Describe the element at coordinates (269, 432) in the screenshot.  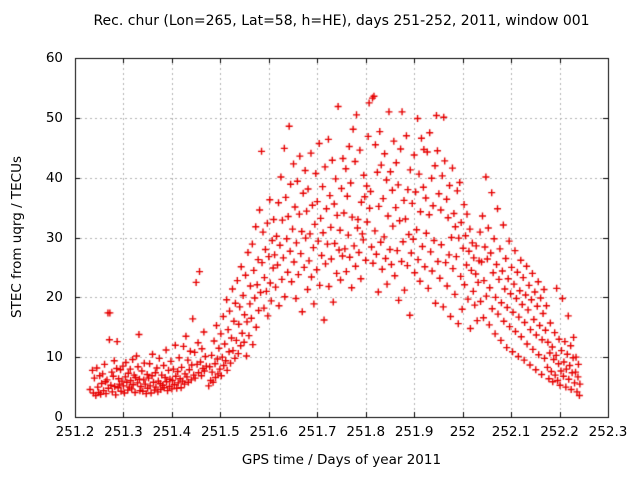
I see `x-tick-label: 251.6` at that location.